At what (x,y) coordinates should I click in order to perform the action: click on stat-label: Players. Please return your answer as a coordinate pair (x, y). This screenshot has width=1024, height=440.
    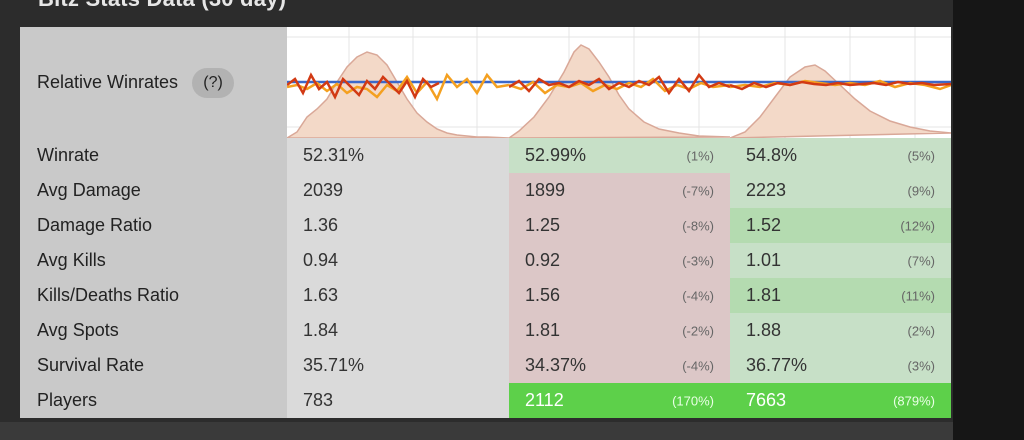
    Looking at the image, I should click on (153, 400).